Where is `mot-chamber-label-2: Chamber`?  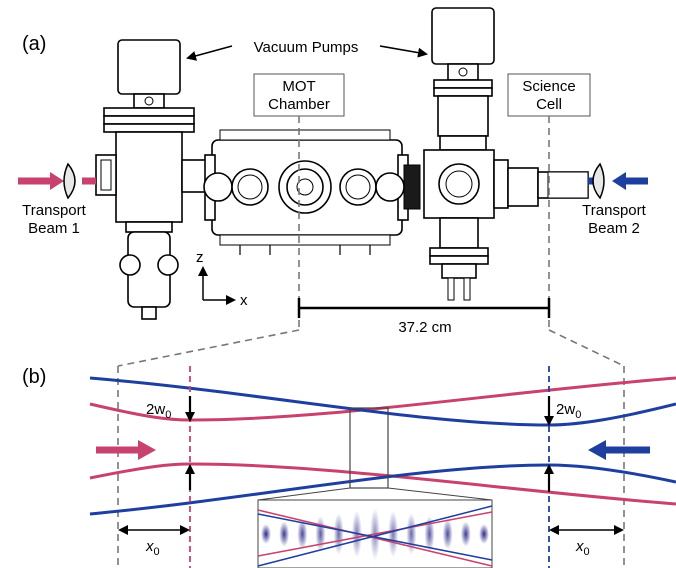
mot-chamber-label-2: Chamber is located at coordinates (299, 104).